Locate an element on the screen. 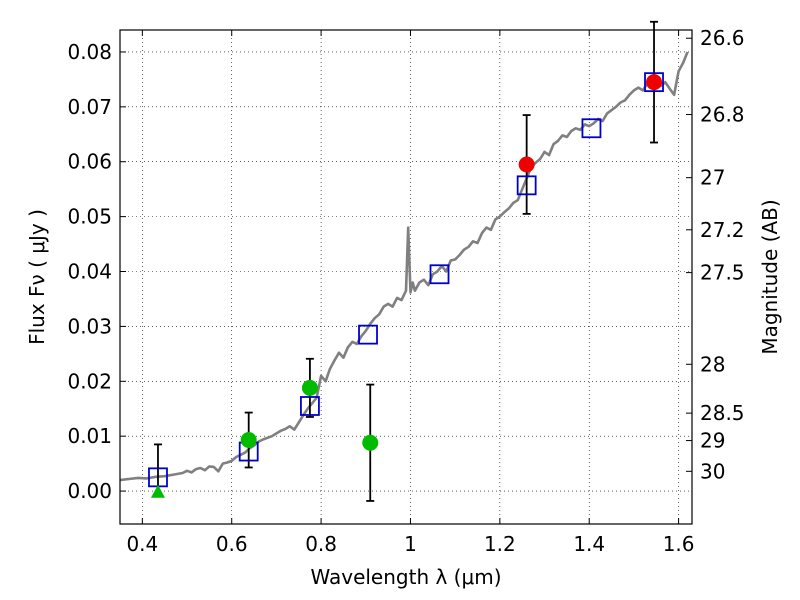  x-tick-label: 1.4 is located at coordinates (589, 544).